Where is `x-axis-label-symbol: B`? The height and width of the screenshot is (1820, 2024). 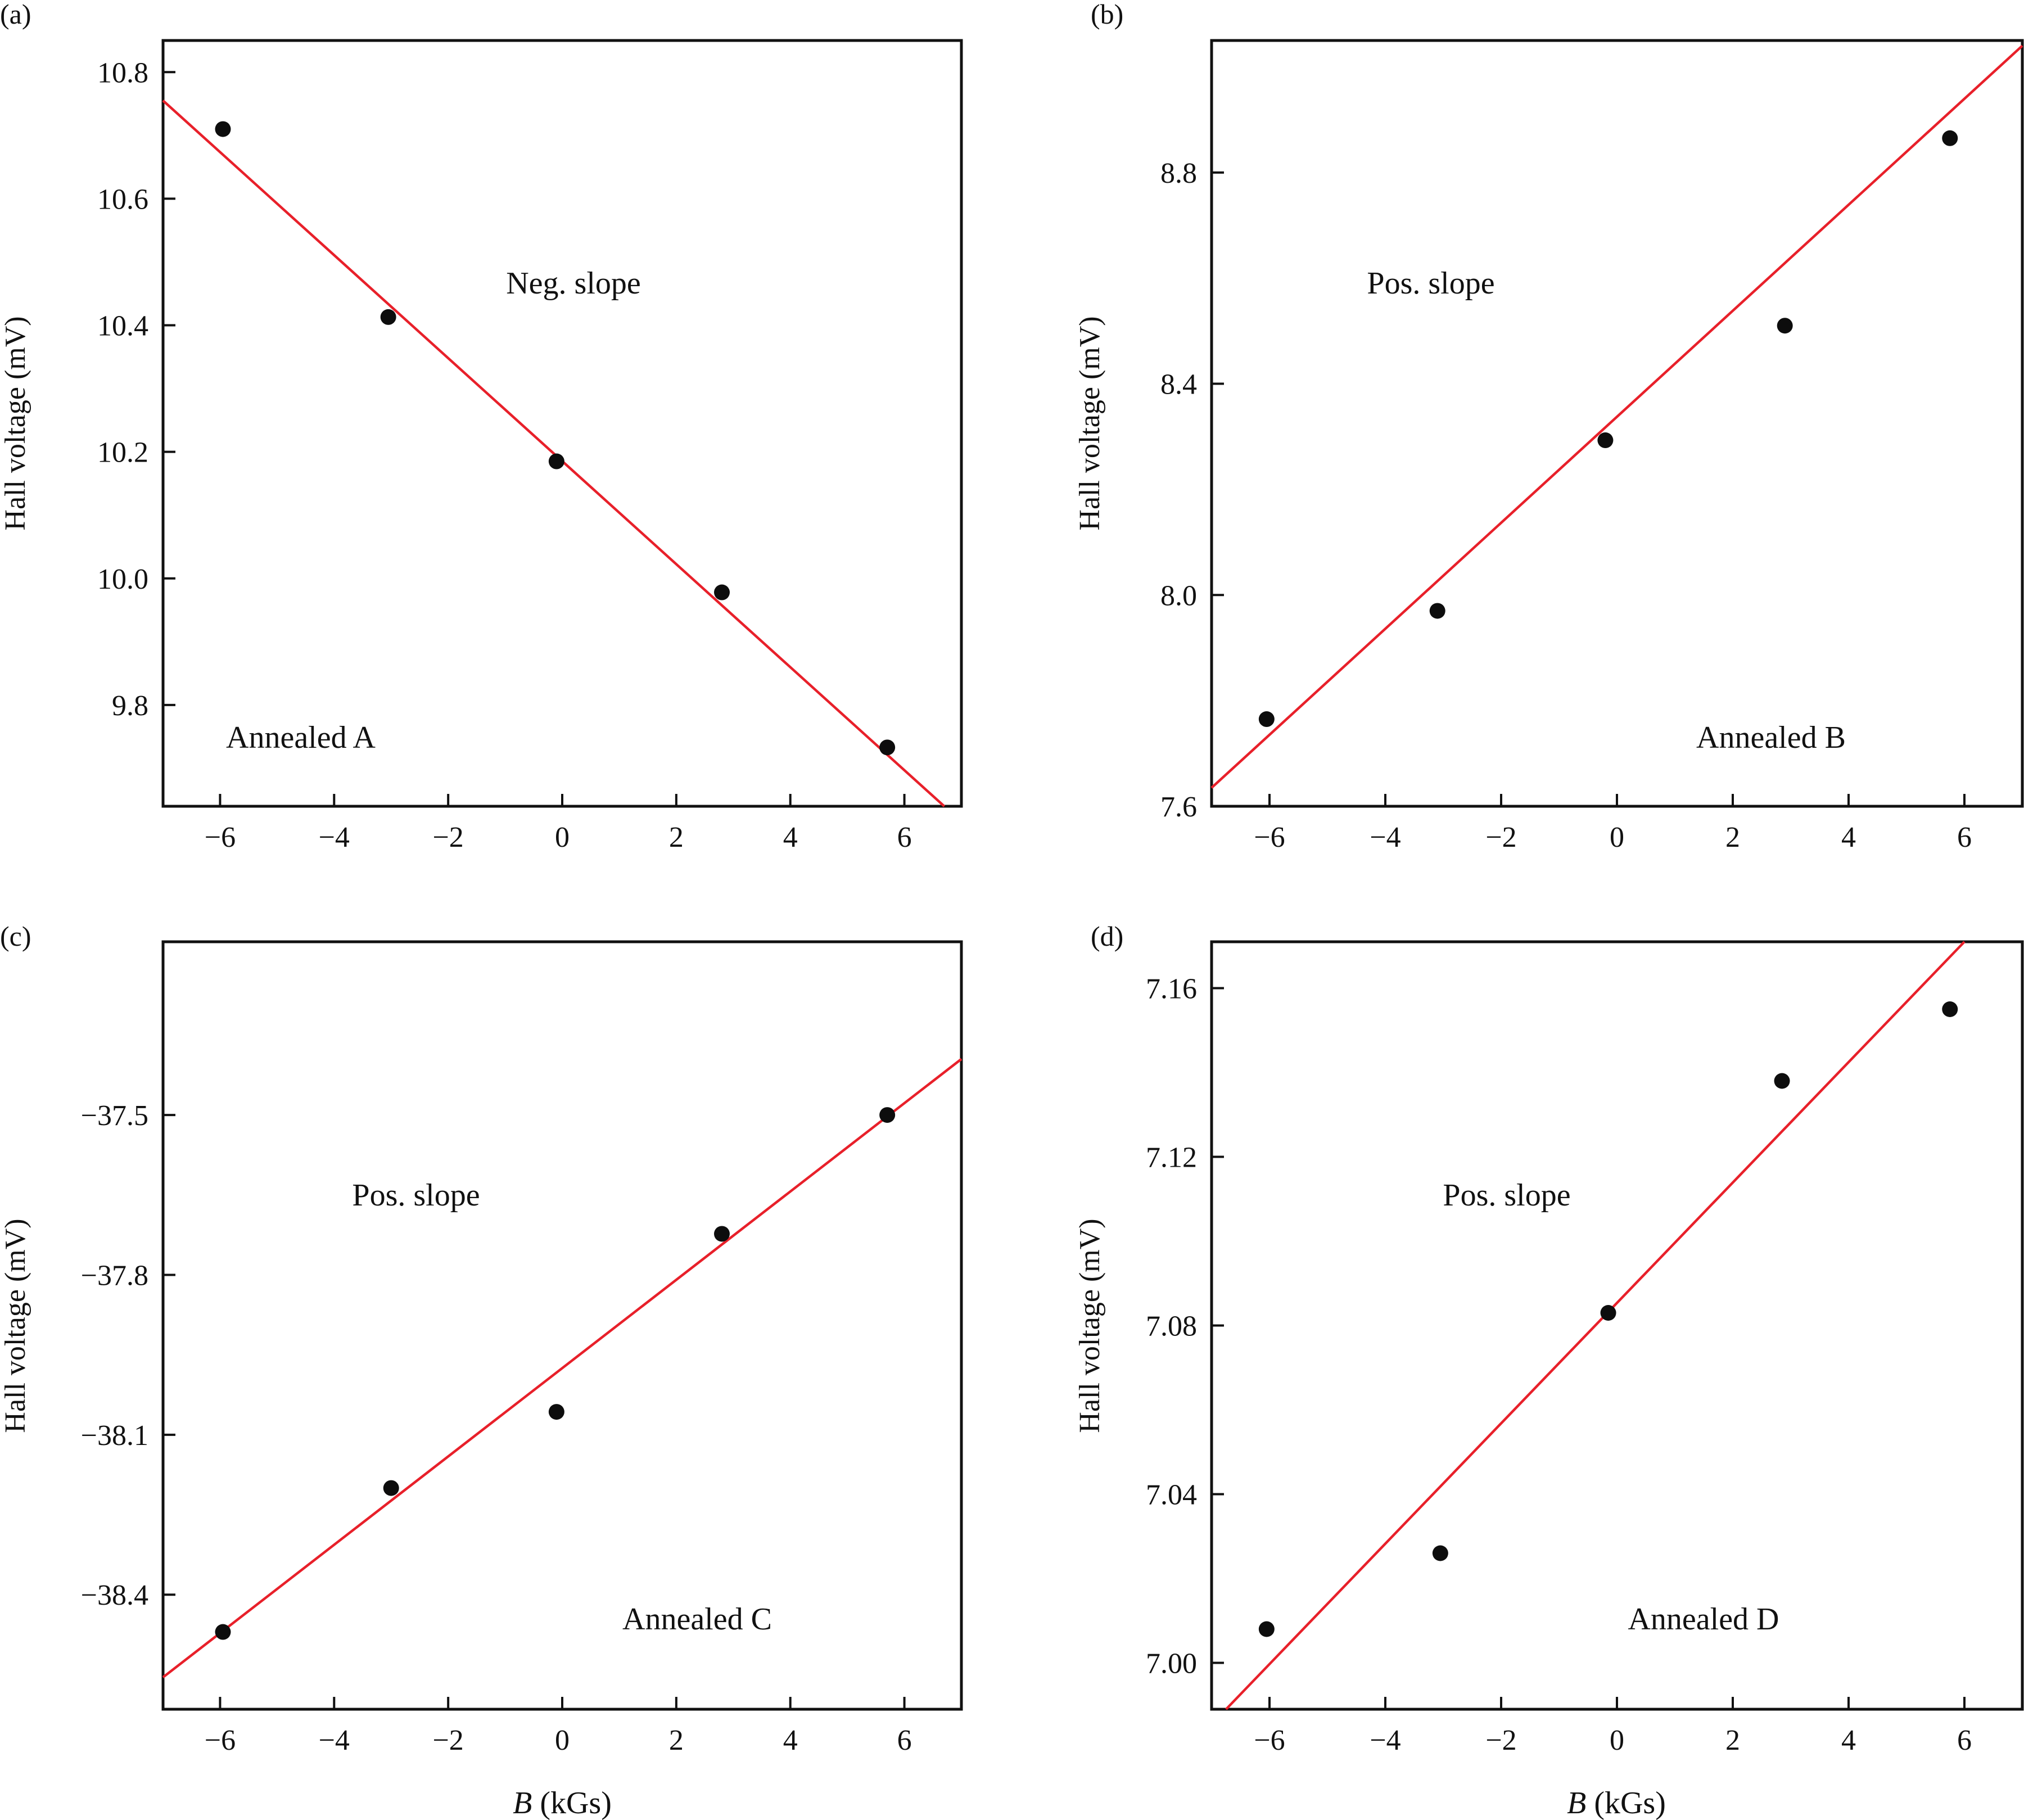
x-axis-label-symbol: B is located at coordinates (1576, 1803).